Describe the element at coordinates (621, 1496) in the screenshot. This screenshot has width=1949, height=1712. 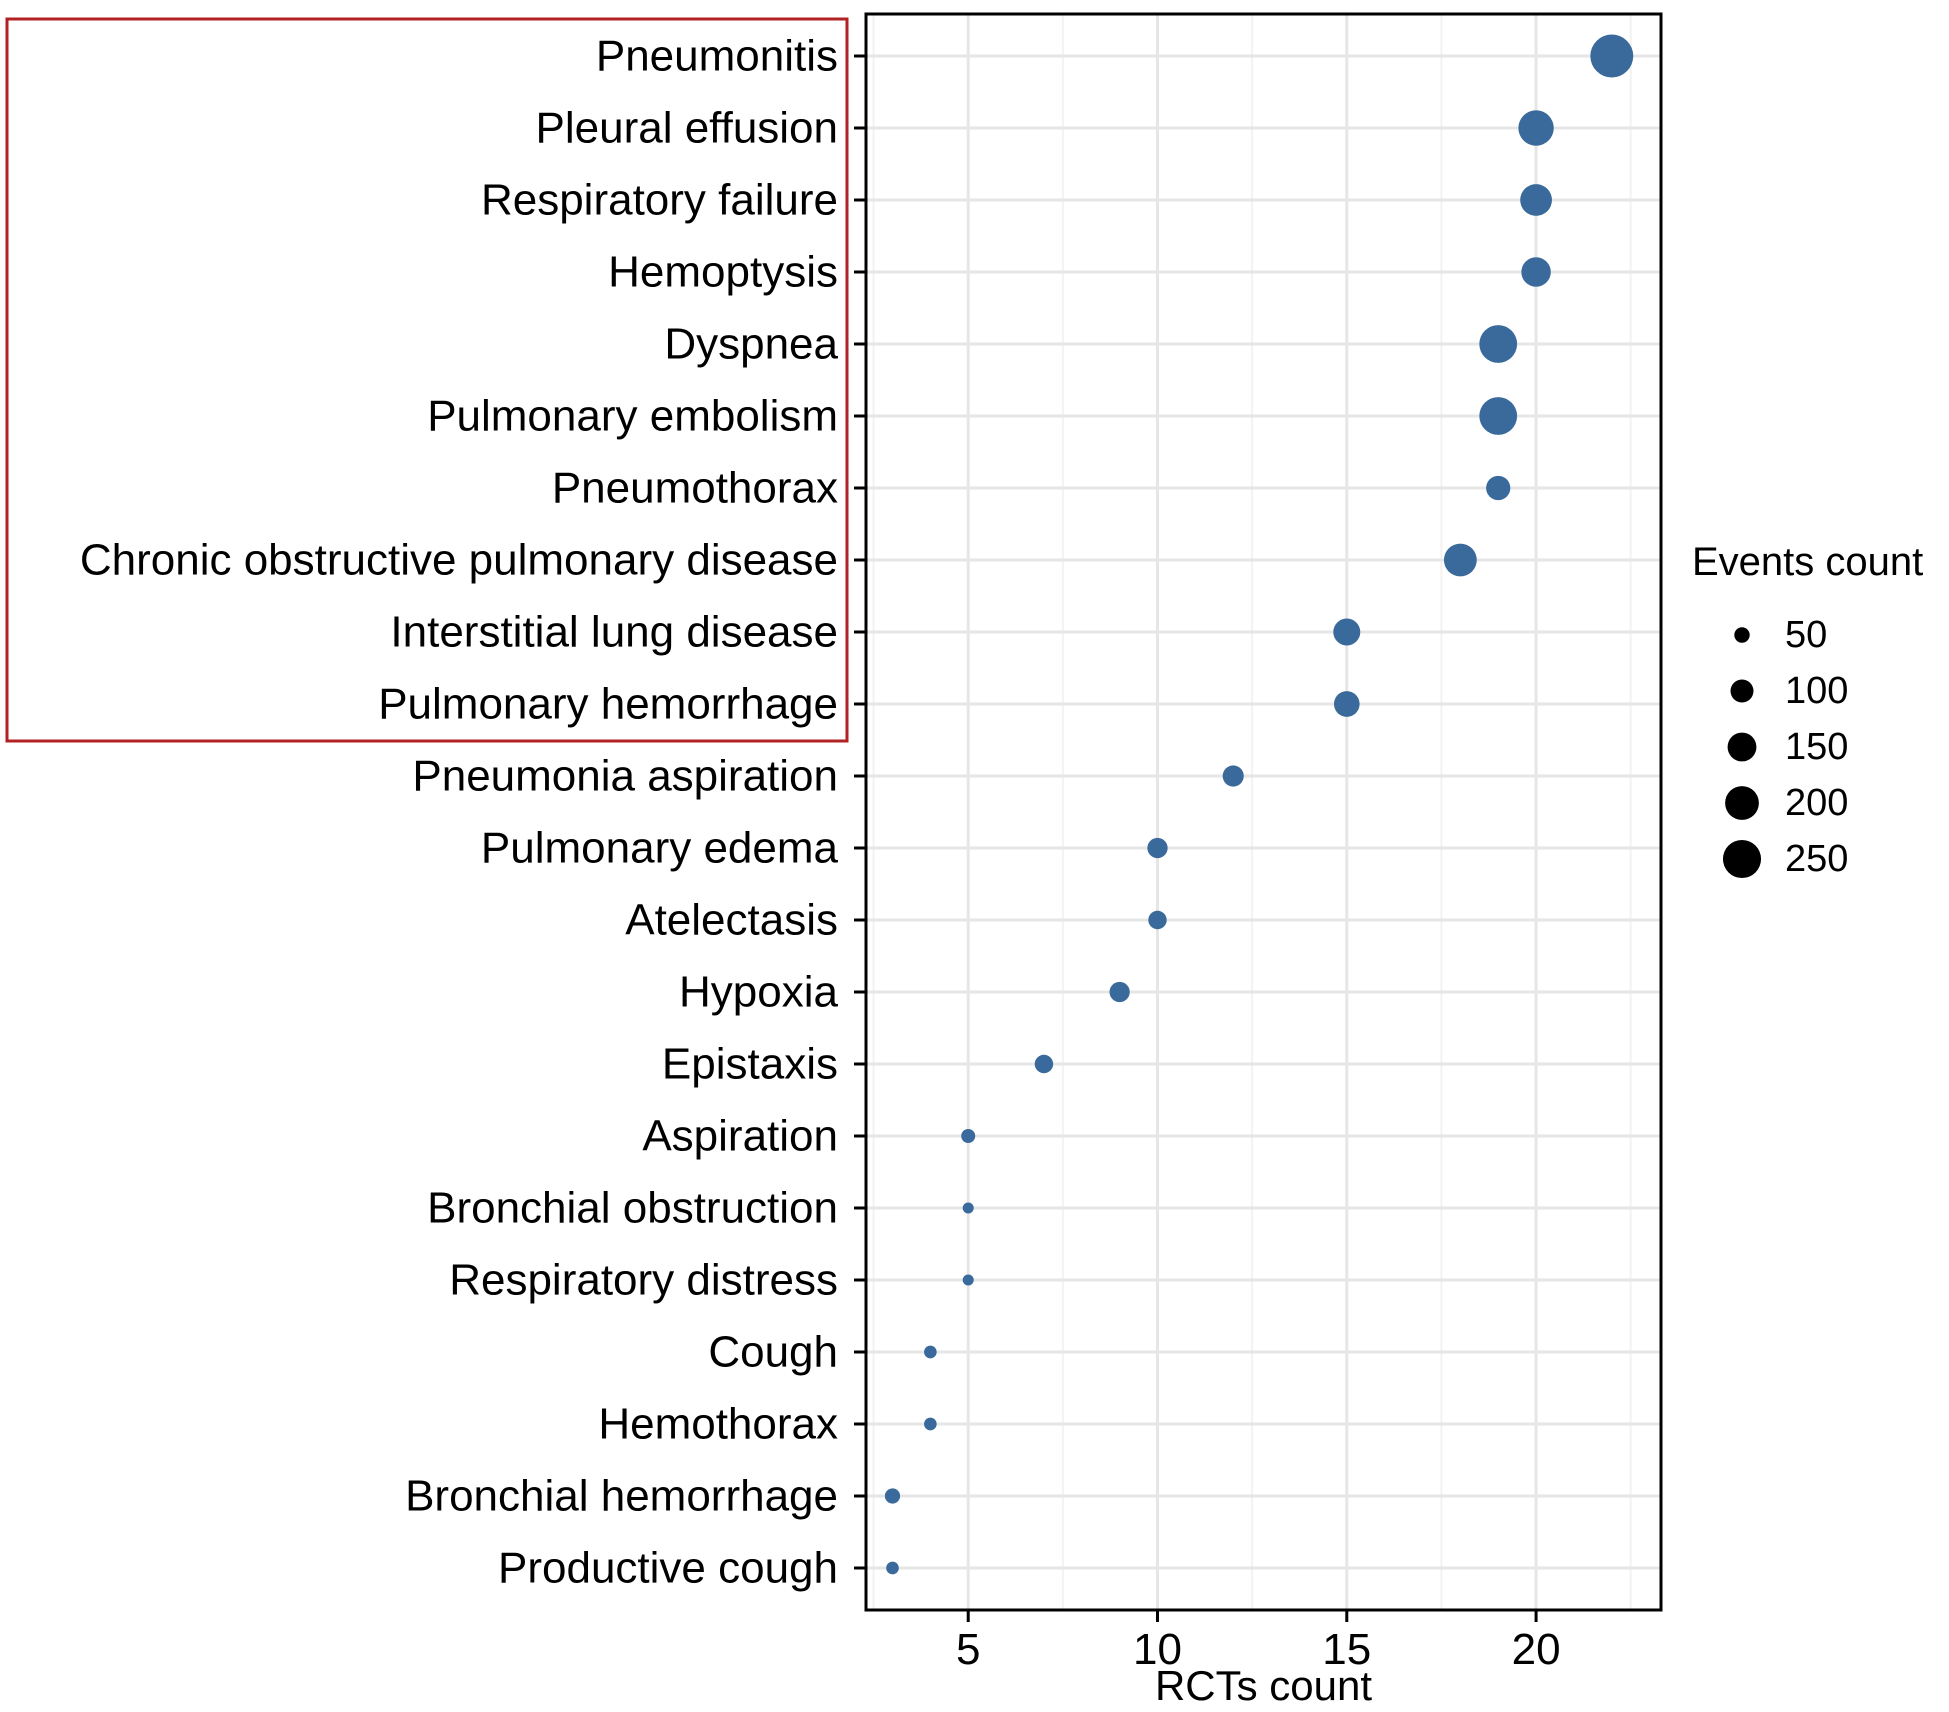
I see `category-label: Bronchial hemorrhage` at that location.